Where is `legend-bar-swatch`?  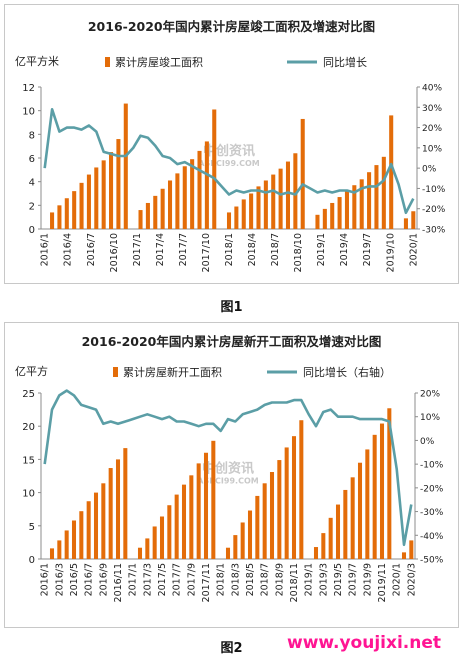
legend-bar-swatch is located at coordinates (107, 62).